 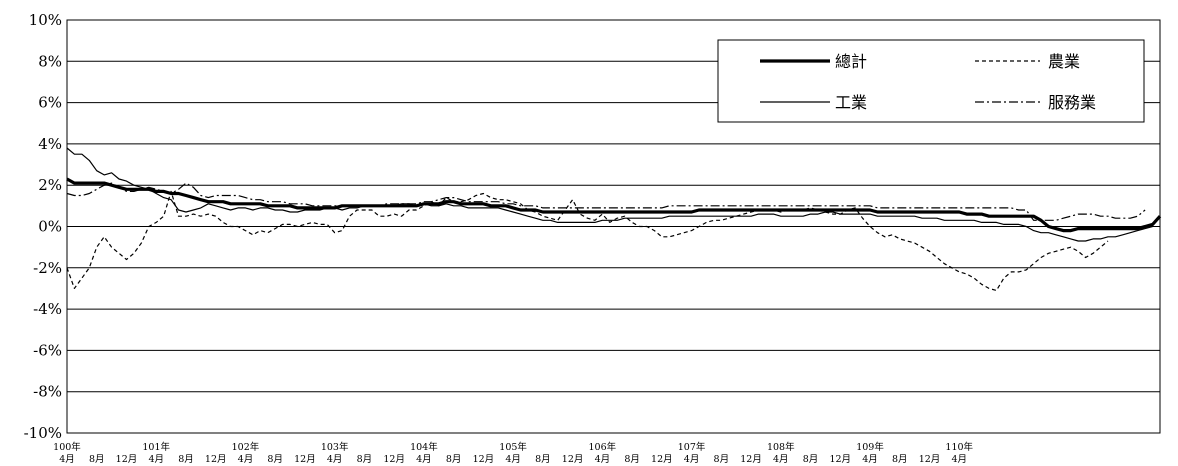 What do you see at coordinates (47, 392) in the screenshot?
I see `y-tick-label: -8%` at bounding box center [47, 392].